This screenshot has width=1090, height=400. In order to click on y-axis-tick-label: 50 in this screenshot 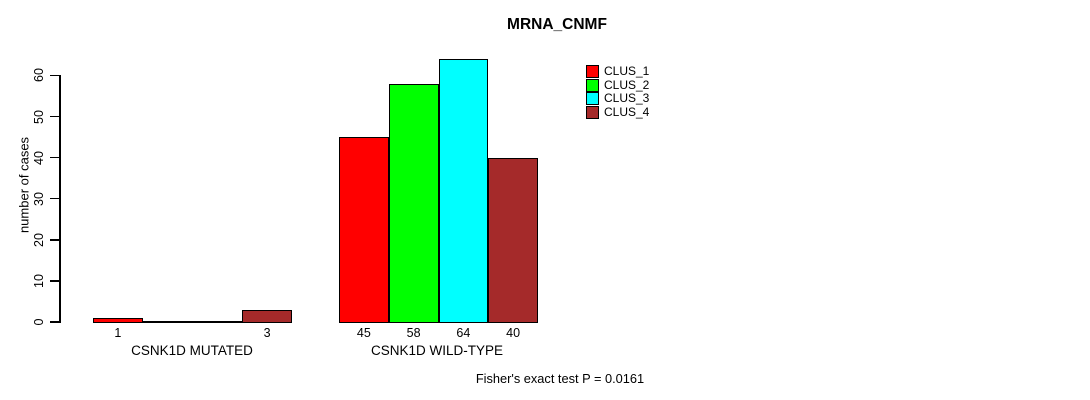, I will do `click(39, 116)`.